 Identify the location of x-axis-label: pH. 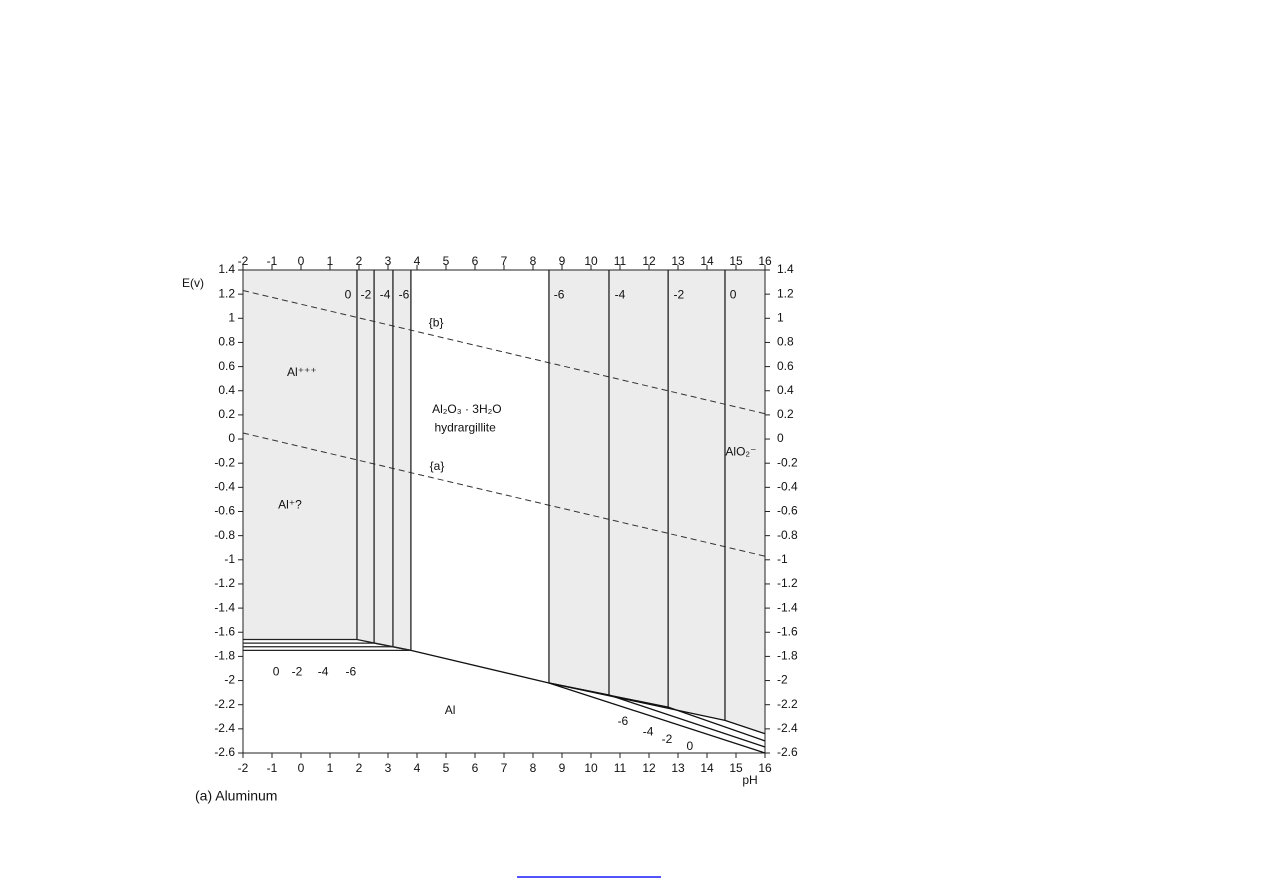
(749, 780).